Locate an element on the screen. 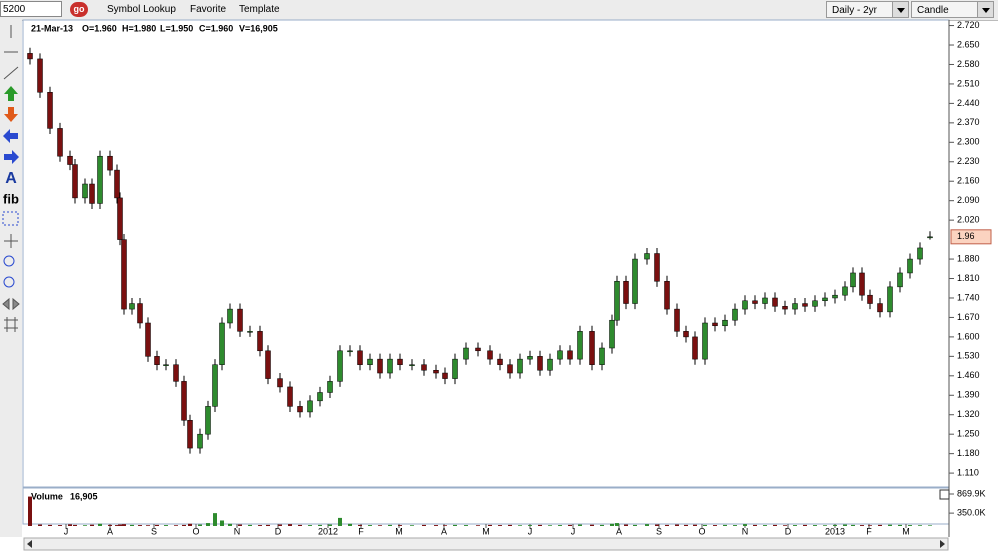 This screenshot has width=998, height=551. tool-icons: A fib is located at coordinates (11, 178).